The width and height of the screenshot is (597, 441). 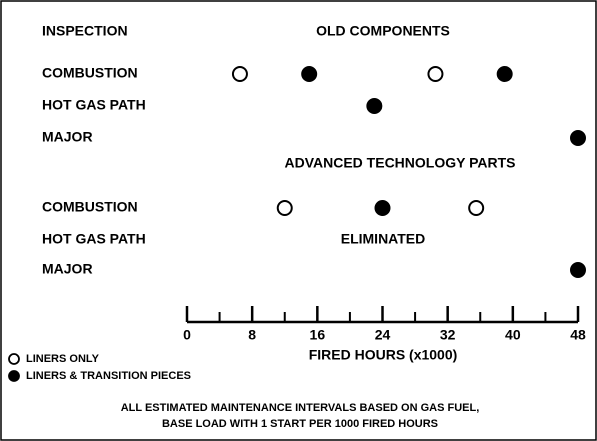 What do you see at coordinates (318, 335) in the screenshot?
I see `x-tick-label: 16` at bounding box center [318, 335].